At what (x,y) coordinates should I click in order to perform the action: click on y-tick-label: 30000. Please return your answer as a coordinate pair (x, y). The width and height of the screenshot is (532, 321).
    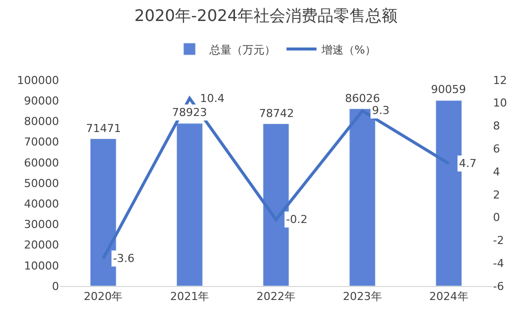
    Looking at the image, I should click on (41, 225).